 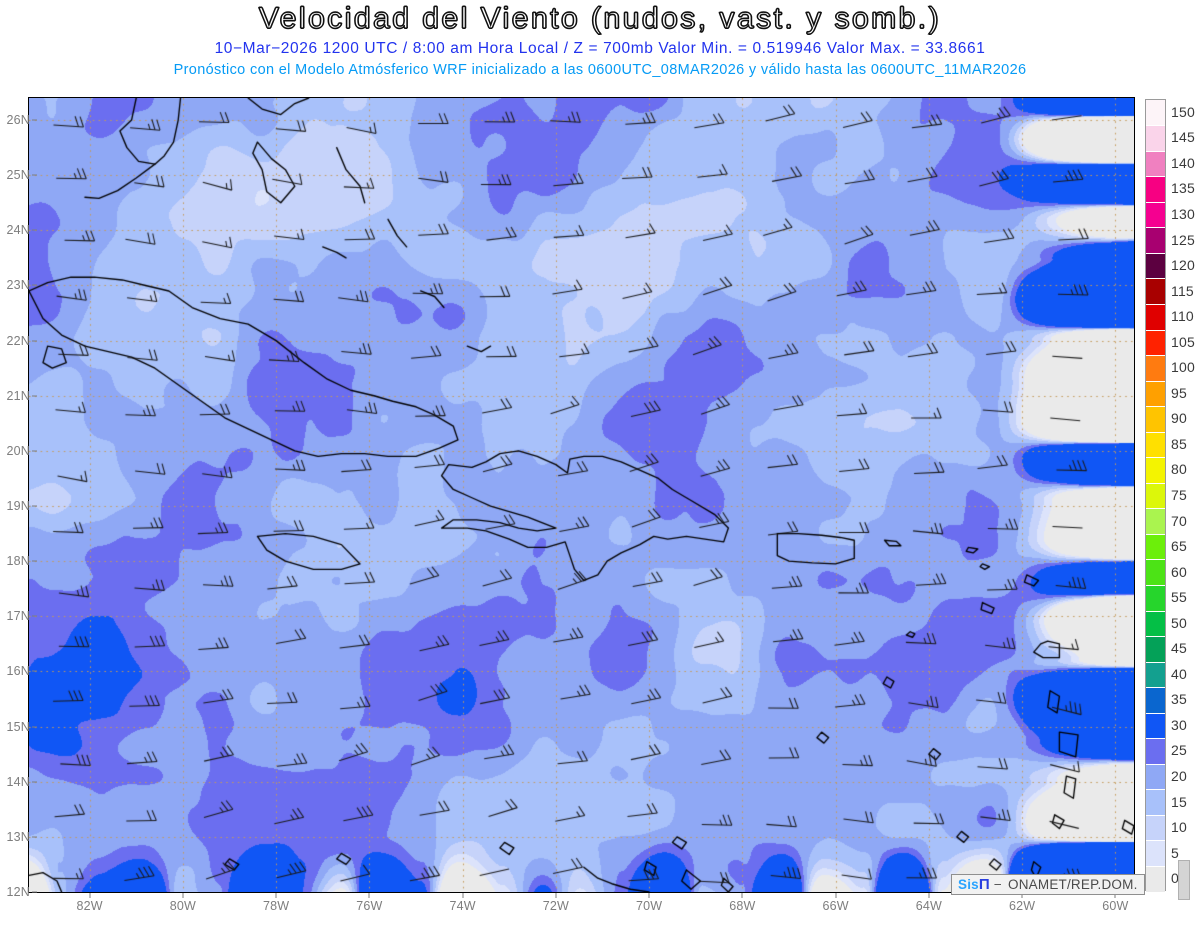 I want to click on colorbar-tick-label: 140, so click(x=1183, y=162).